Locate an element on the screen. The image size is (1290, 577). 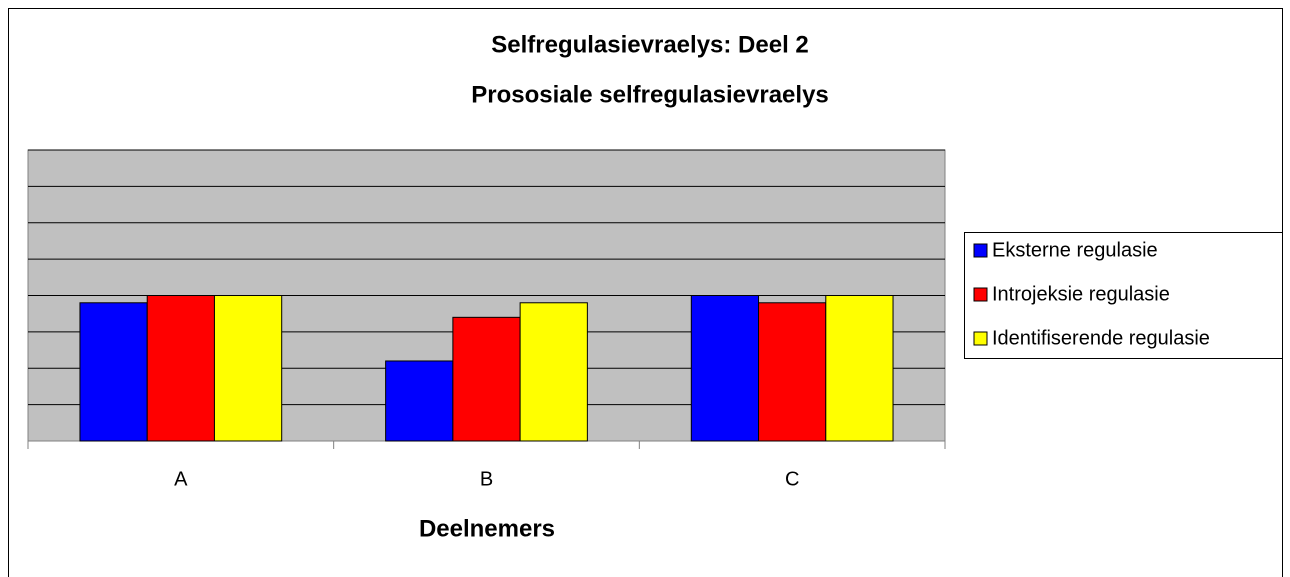
legend-label: Eksterne regulasie is located at coordinates (1075, 250).